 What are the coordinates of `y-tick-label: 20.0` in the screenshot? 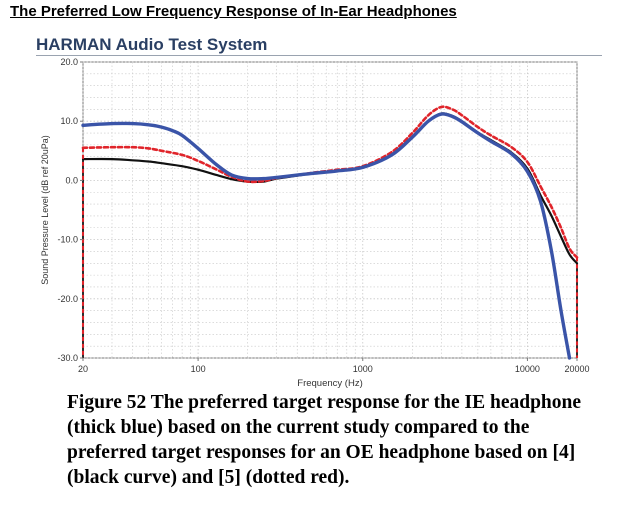 It's located at (69, 62).